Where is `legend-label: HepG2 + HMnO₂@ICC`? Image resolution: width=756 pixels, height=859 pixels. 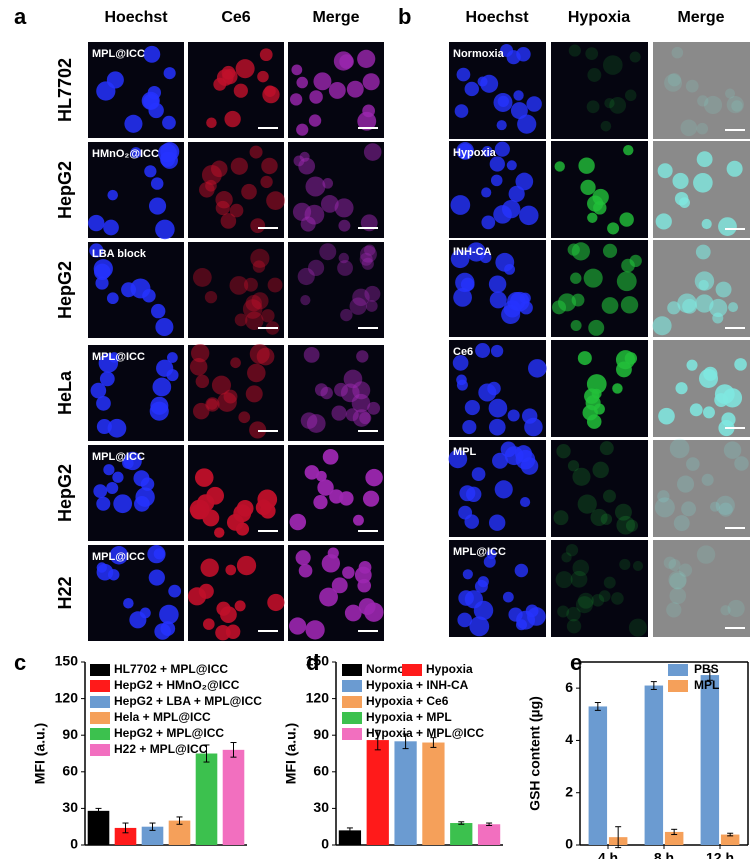 legend-label: HepG2 + HMnO₂@ICC is located at coordinates (177, 685).